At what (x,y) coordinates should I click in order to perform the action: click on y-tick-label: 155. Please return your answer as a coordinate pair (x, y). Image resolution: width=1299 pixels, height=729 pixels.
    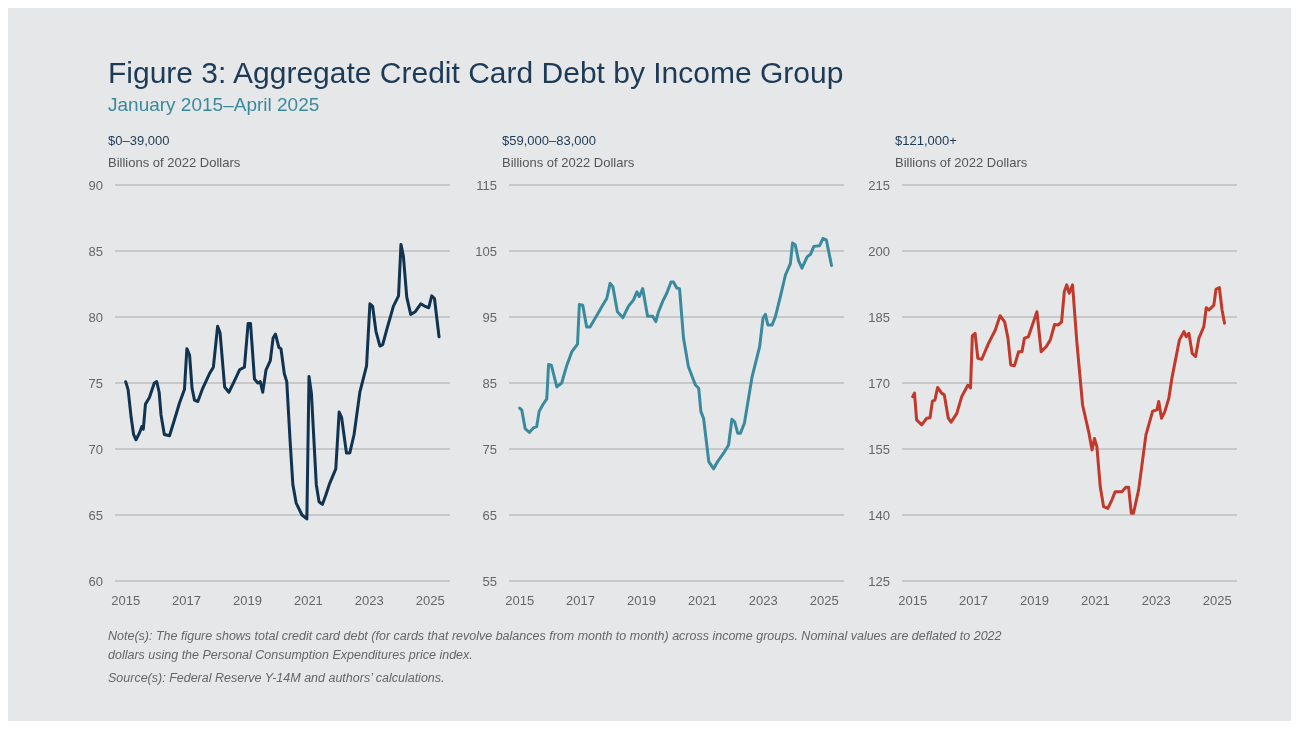
    Looking at the image, I should click on (879, 449).